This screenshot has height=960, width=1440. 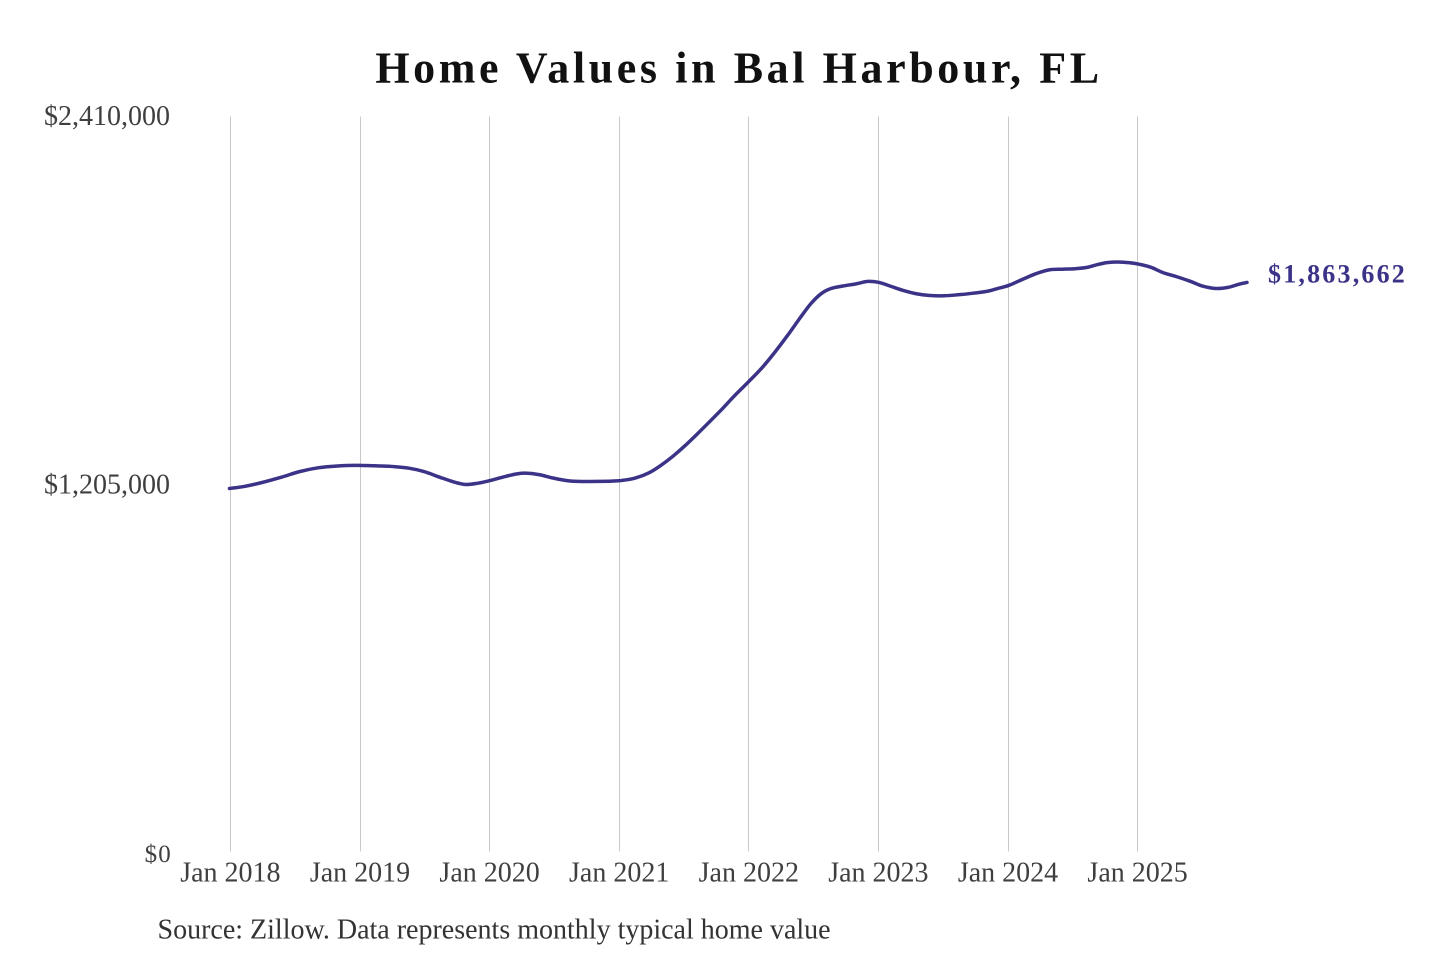 What do you see at coordinates (107, 484) in the screenshot?
I see `svg-text: $1,205,000` at bounding box center [107, 484].